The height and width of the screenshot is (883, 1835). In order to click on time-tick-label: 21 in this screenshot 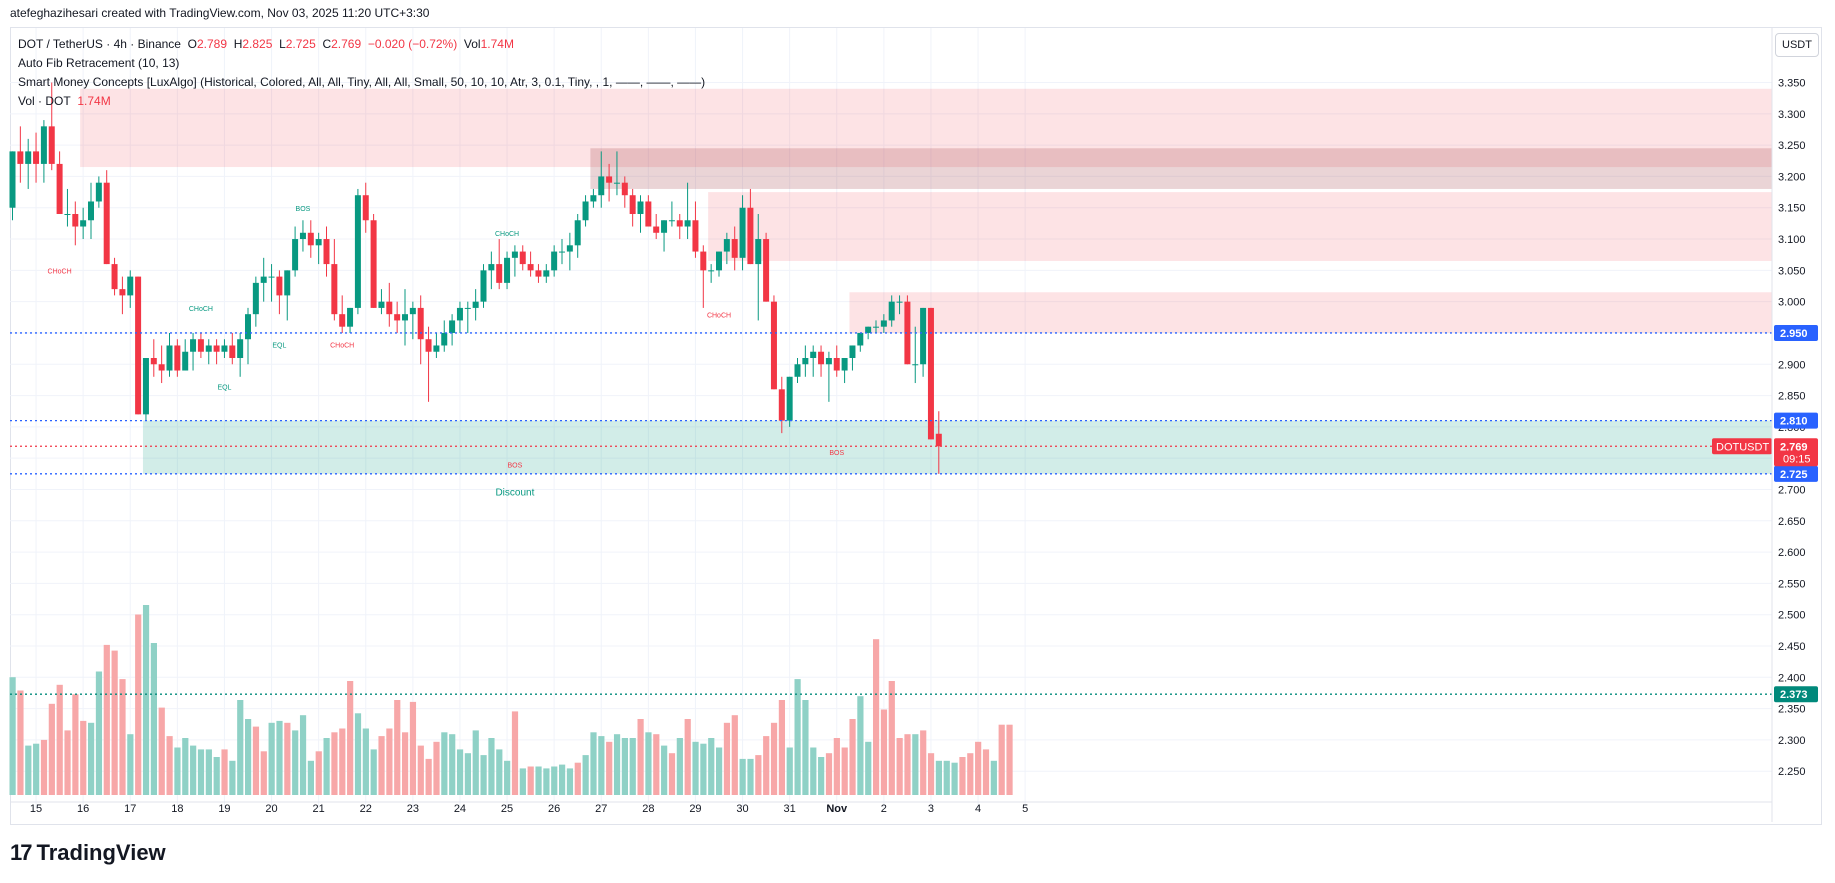, I will do `click(319, 809)`.